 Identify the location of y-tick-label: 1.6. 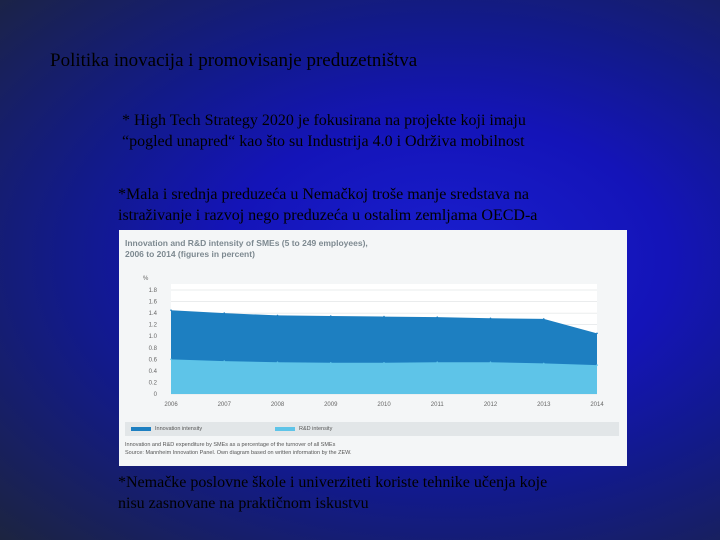
(153, 303).